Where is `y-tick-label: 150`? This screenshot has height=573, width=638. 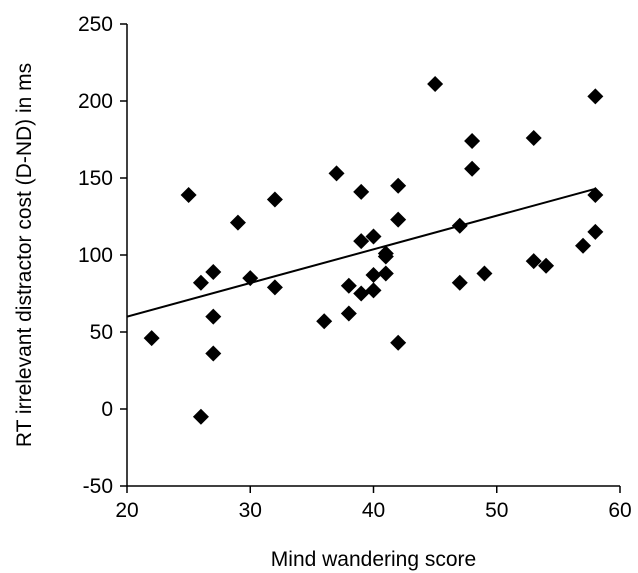
y-tick-label: 150 is located at coordinates (95, 178).